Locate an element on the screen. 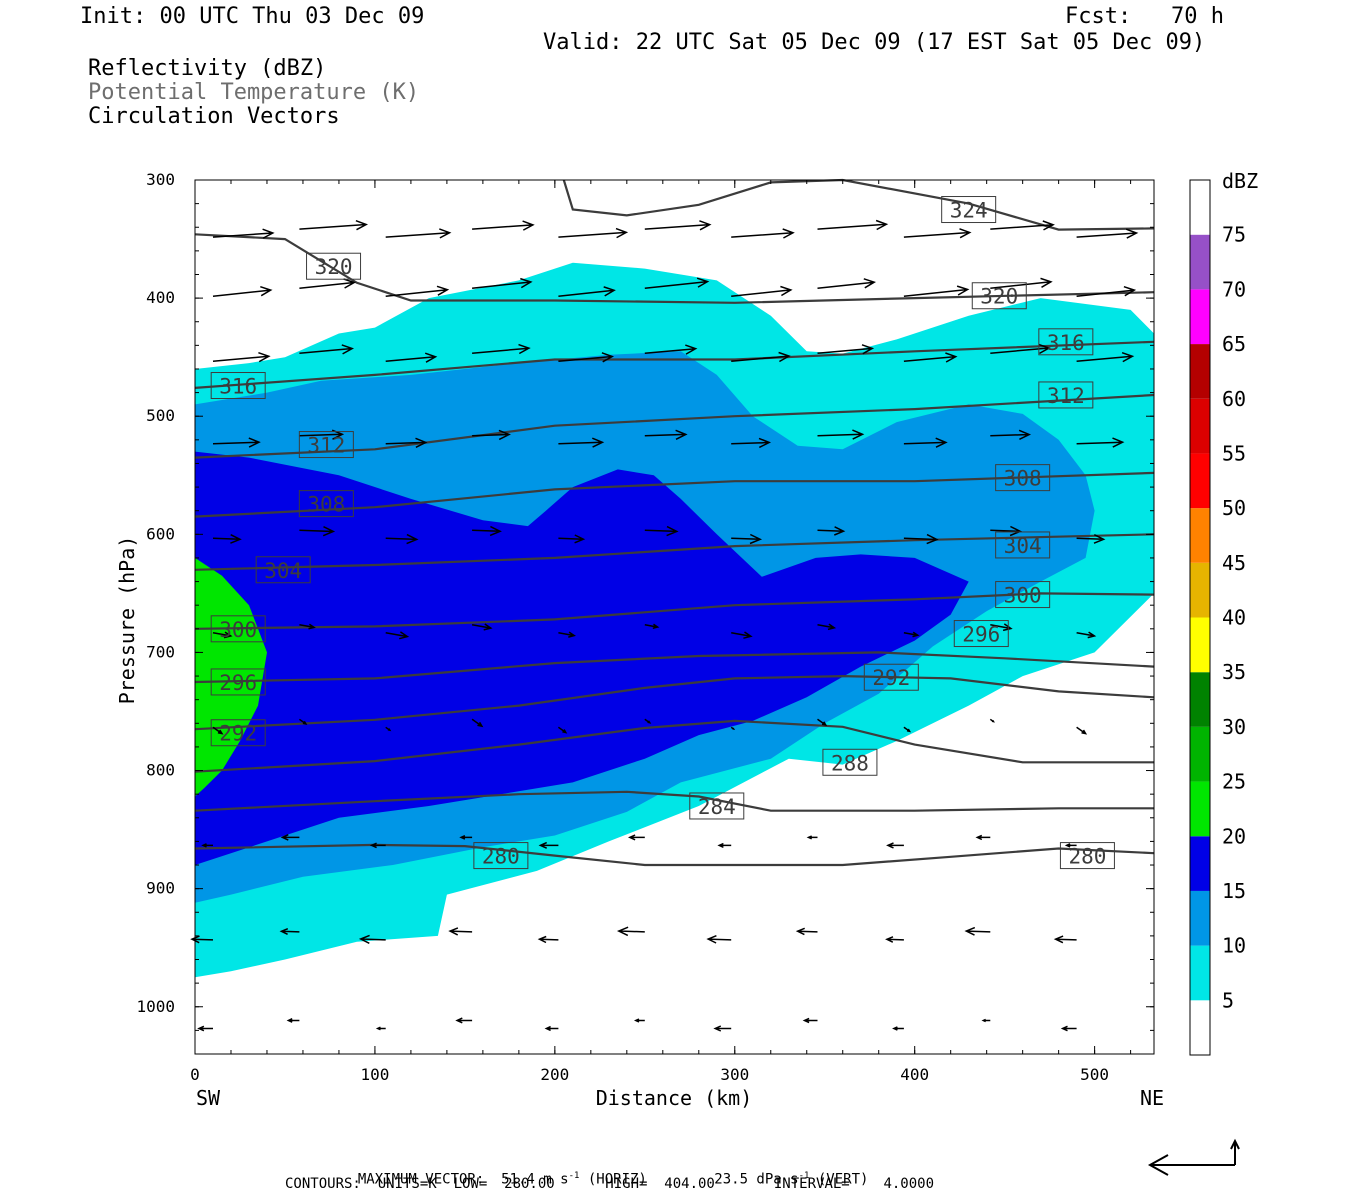  colorbar-tick-label: 5 is located at coordinates (1228, 1000).